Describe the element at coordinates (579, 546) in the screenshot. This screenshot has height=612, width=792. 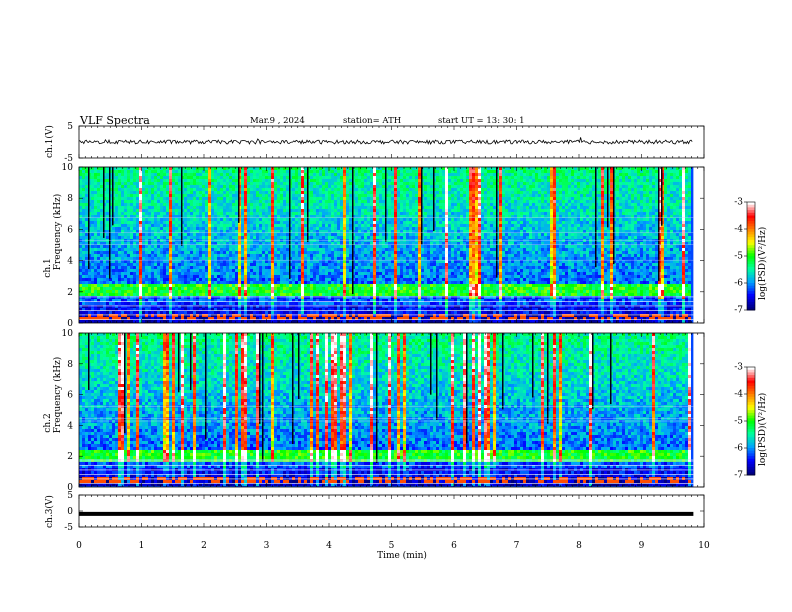
I see `x-tick-label: 8` at that location.